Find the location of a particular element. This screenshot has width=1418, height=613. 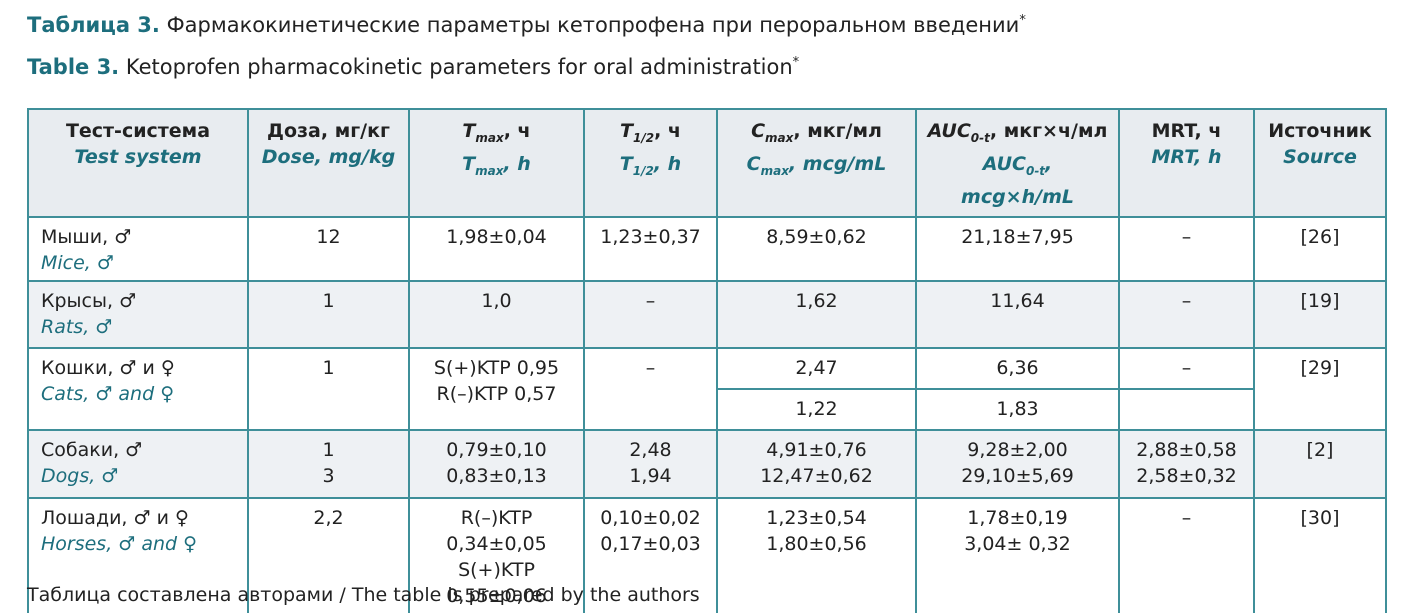

cell-line: 6,36 is located at coordinates (1017, 367).